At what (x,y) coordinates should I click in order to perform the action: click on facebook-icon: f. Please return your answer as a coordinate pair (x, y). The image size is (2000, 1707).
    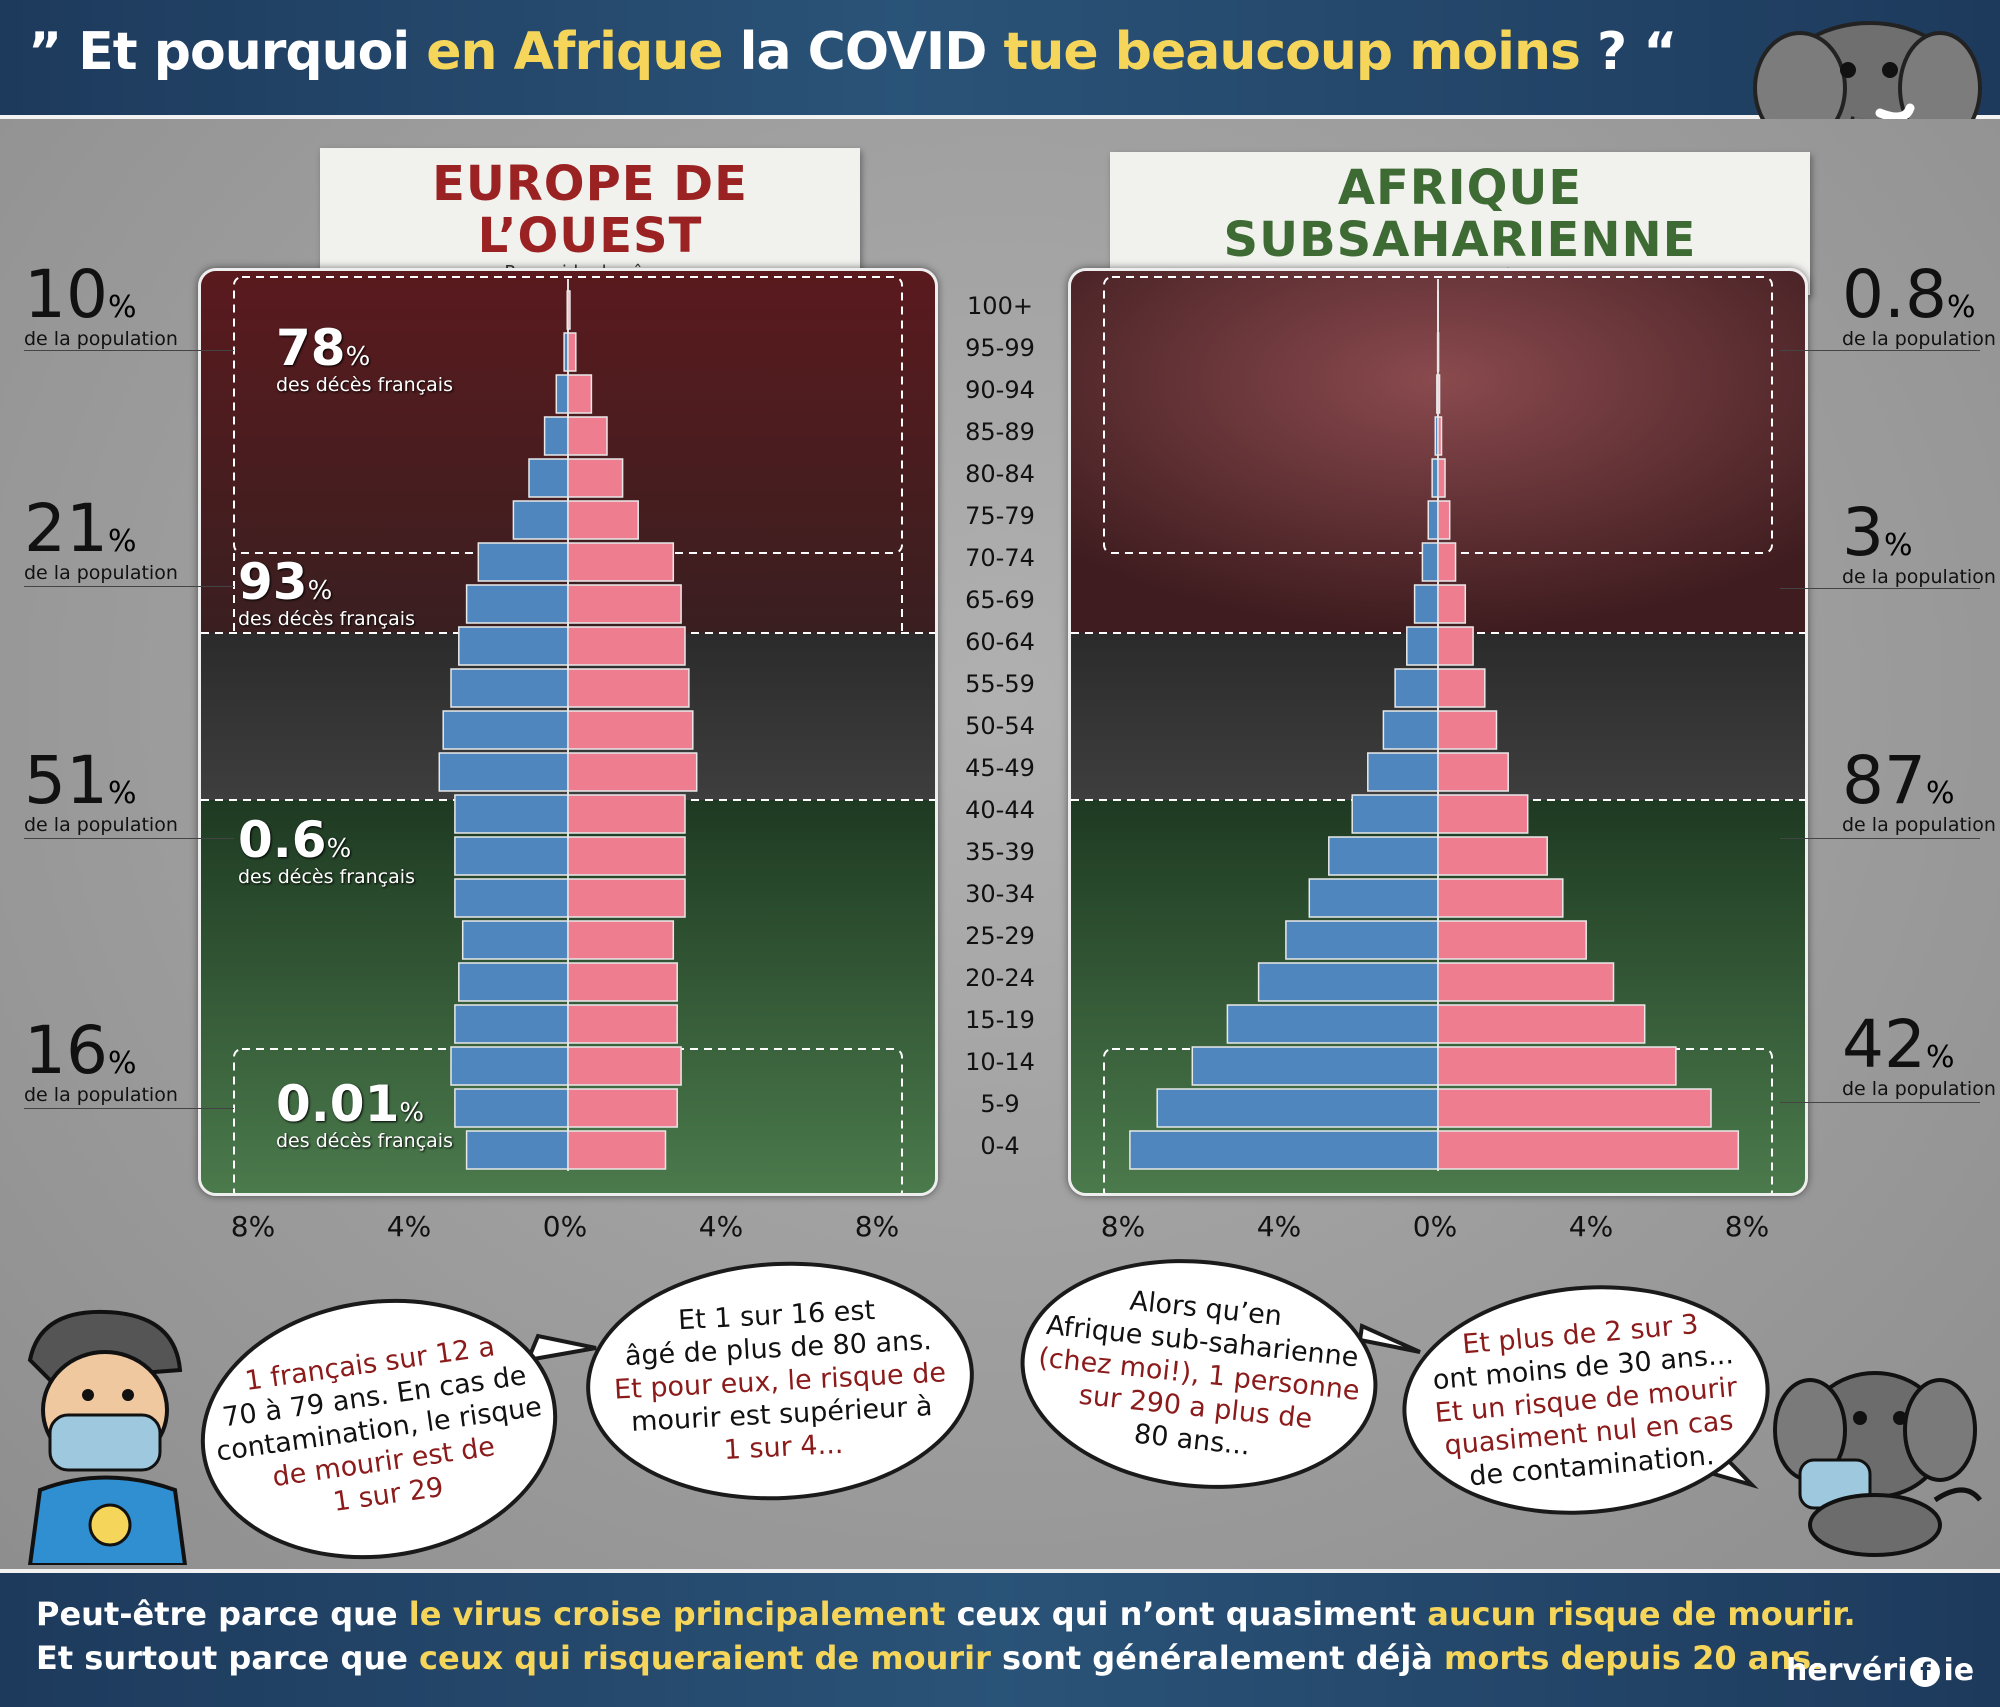
    Looking at the image, I should click on (1925, 1672).